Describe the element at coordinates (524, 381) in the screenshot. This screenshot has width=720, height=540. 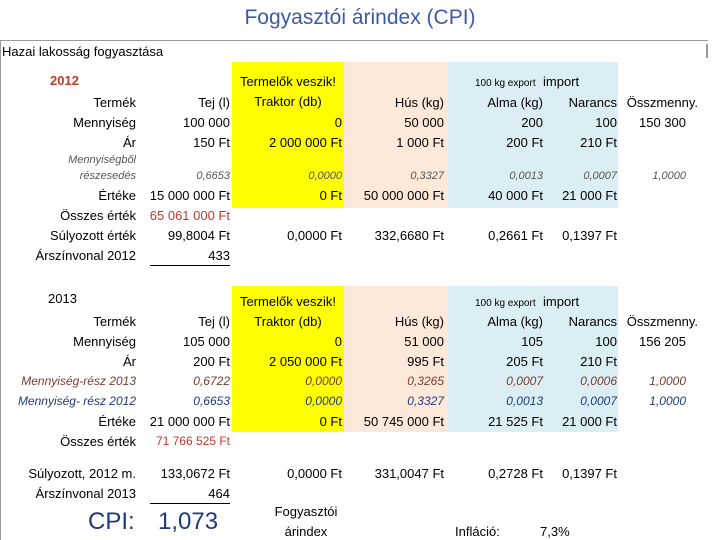
I see `alma-2013-share13: 0,0007` at that location.